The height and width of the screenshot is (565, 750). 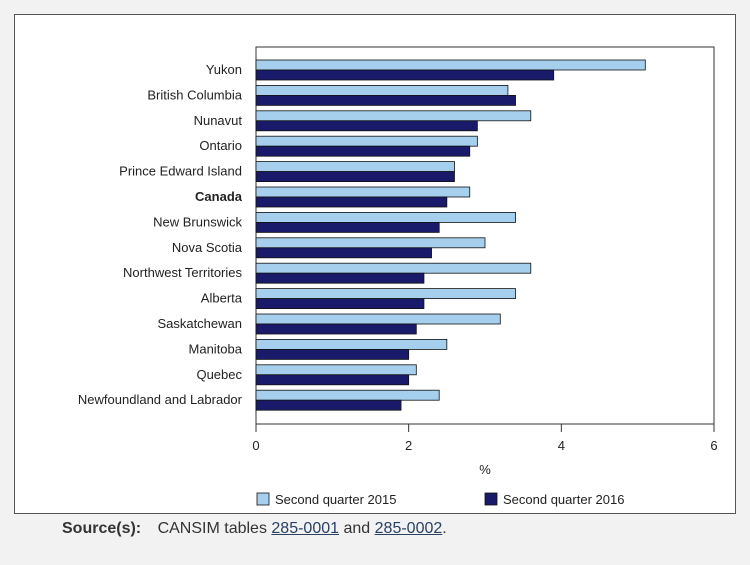 What do you see at coordinates (160, 399) in the screenshot?
I see `category-label: Newfoundland and Labrador` at bounding box center [160, 399].